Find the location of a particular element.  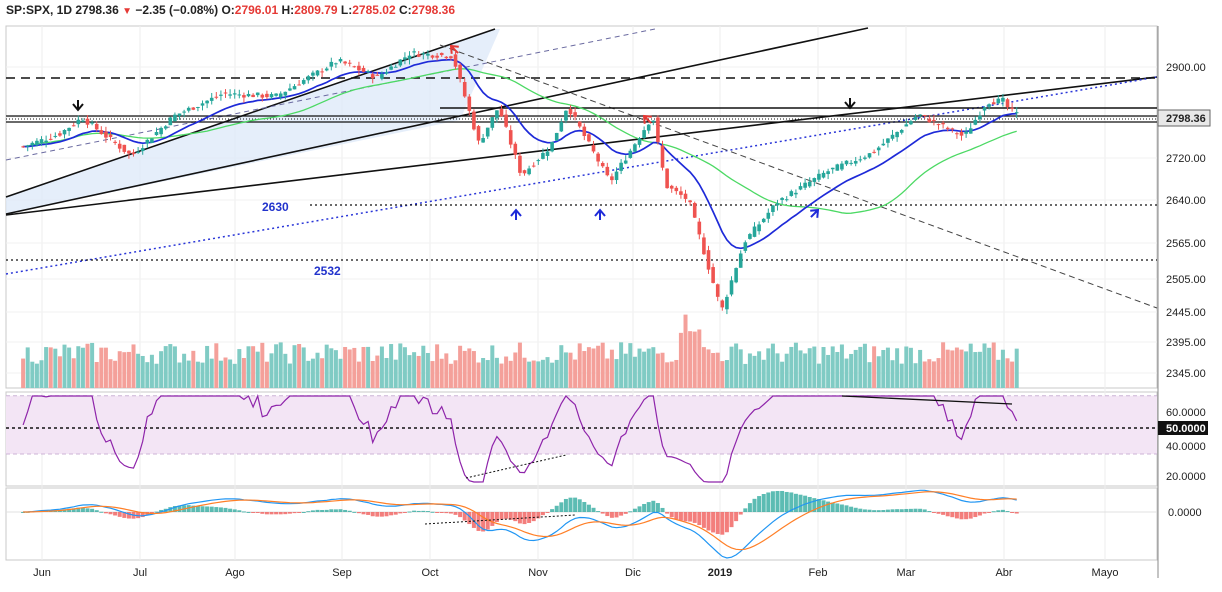

channel-upper-line is located at coordinates (250, 113).